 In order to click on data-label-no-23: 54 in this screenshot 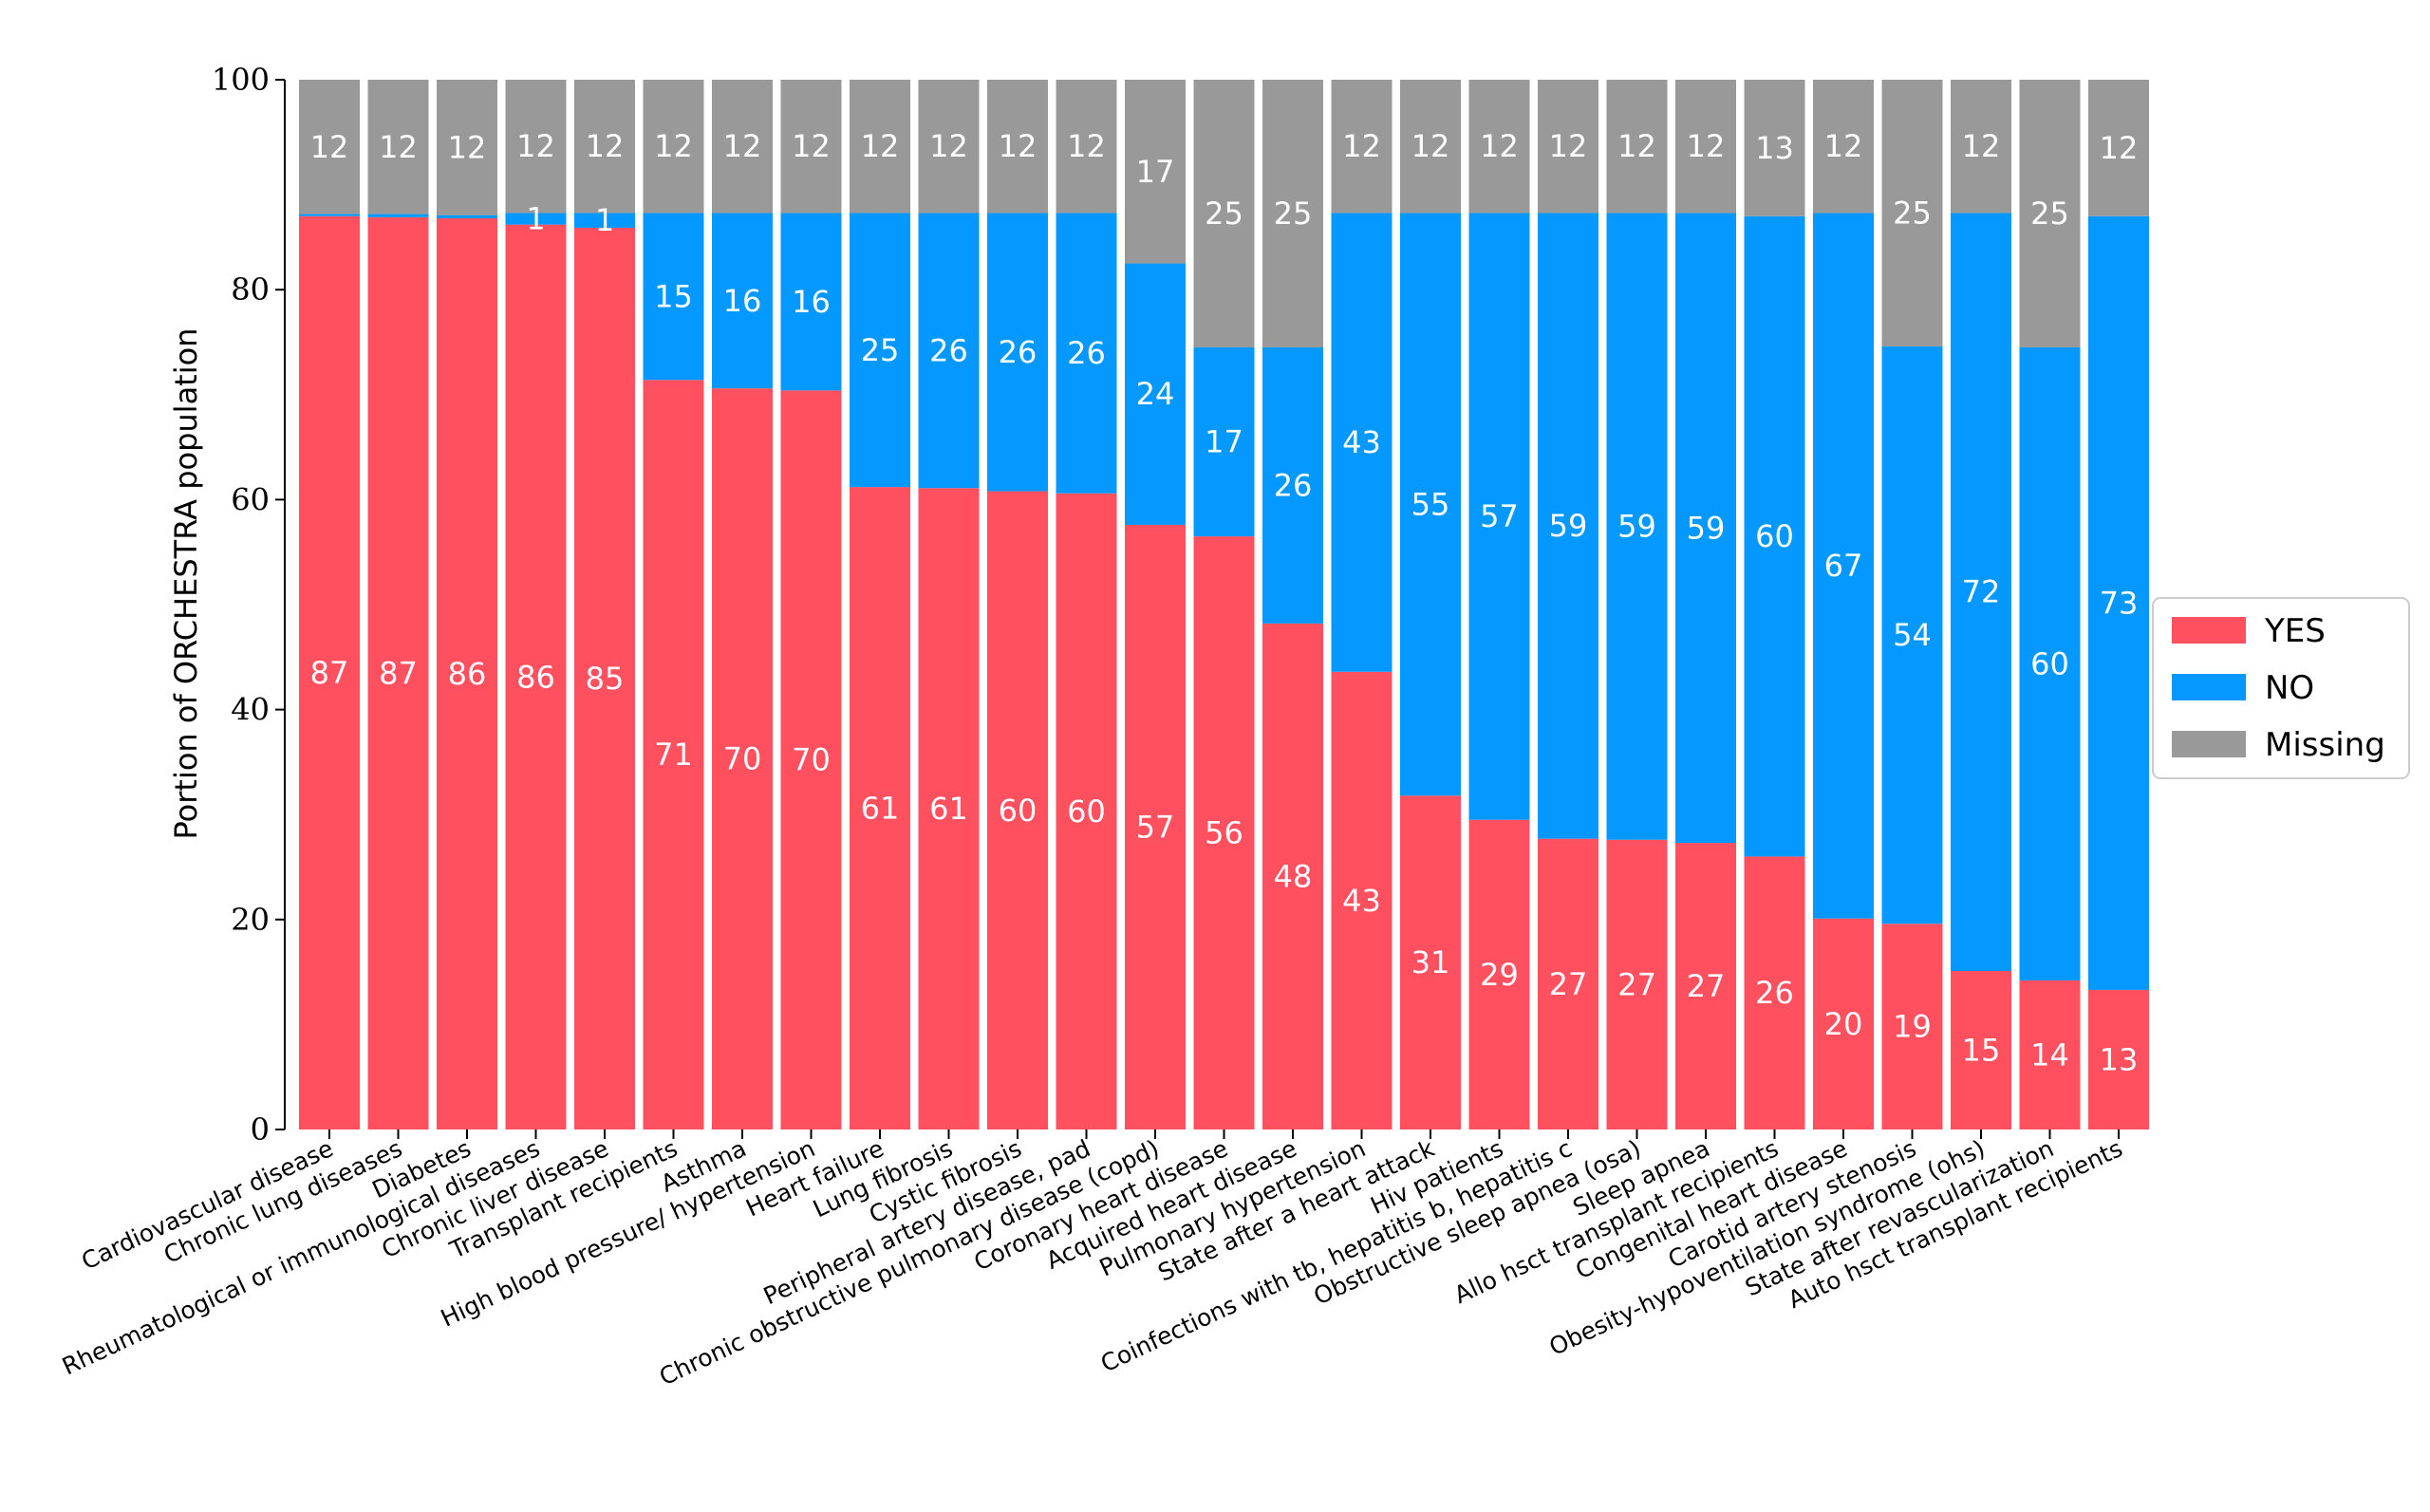, I will do `click(1913, 635)`.